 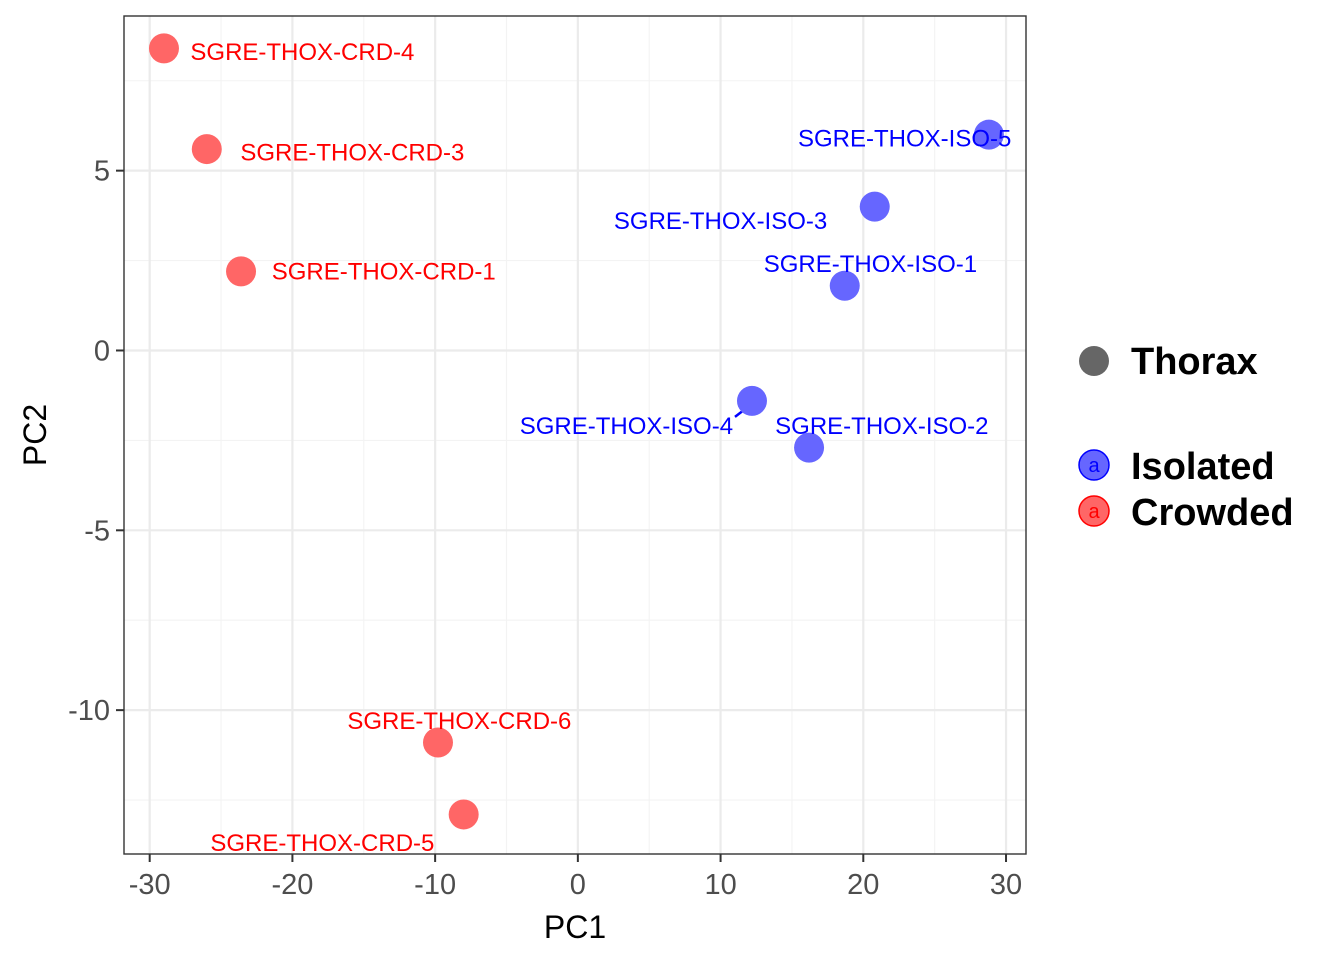 I want to click on legend-crowded-key-icon, so click(x=1094, y=511).